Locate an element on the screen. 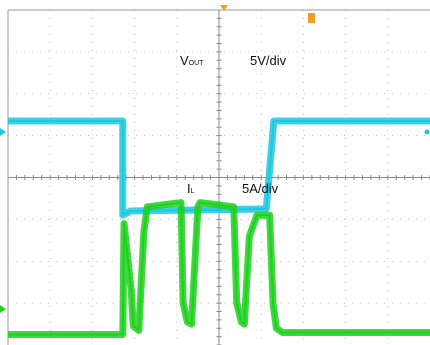  il-label: IL is located at coordinates (191, 188).